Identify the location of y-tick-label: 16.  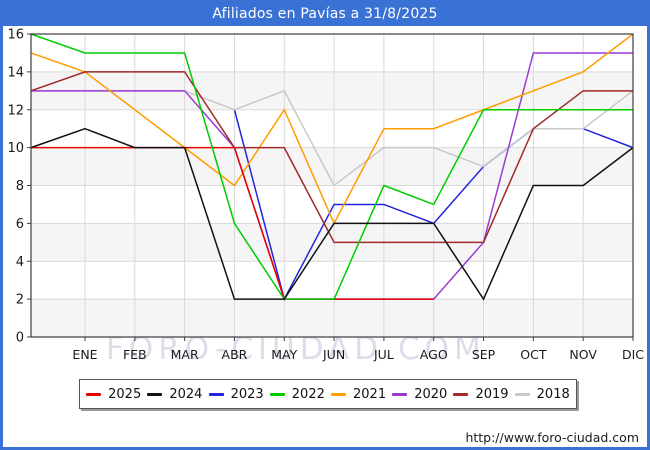
(15, 35).